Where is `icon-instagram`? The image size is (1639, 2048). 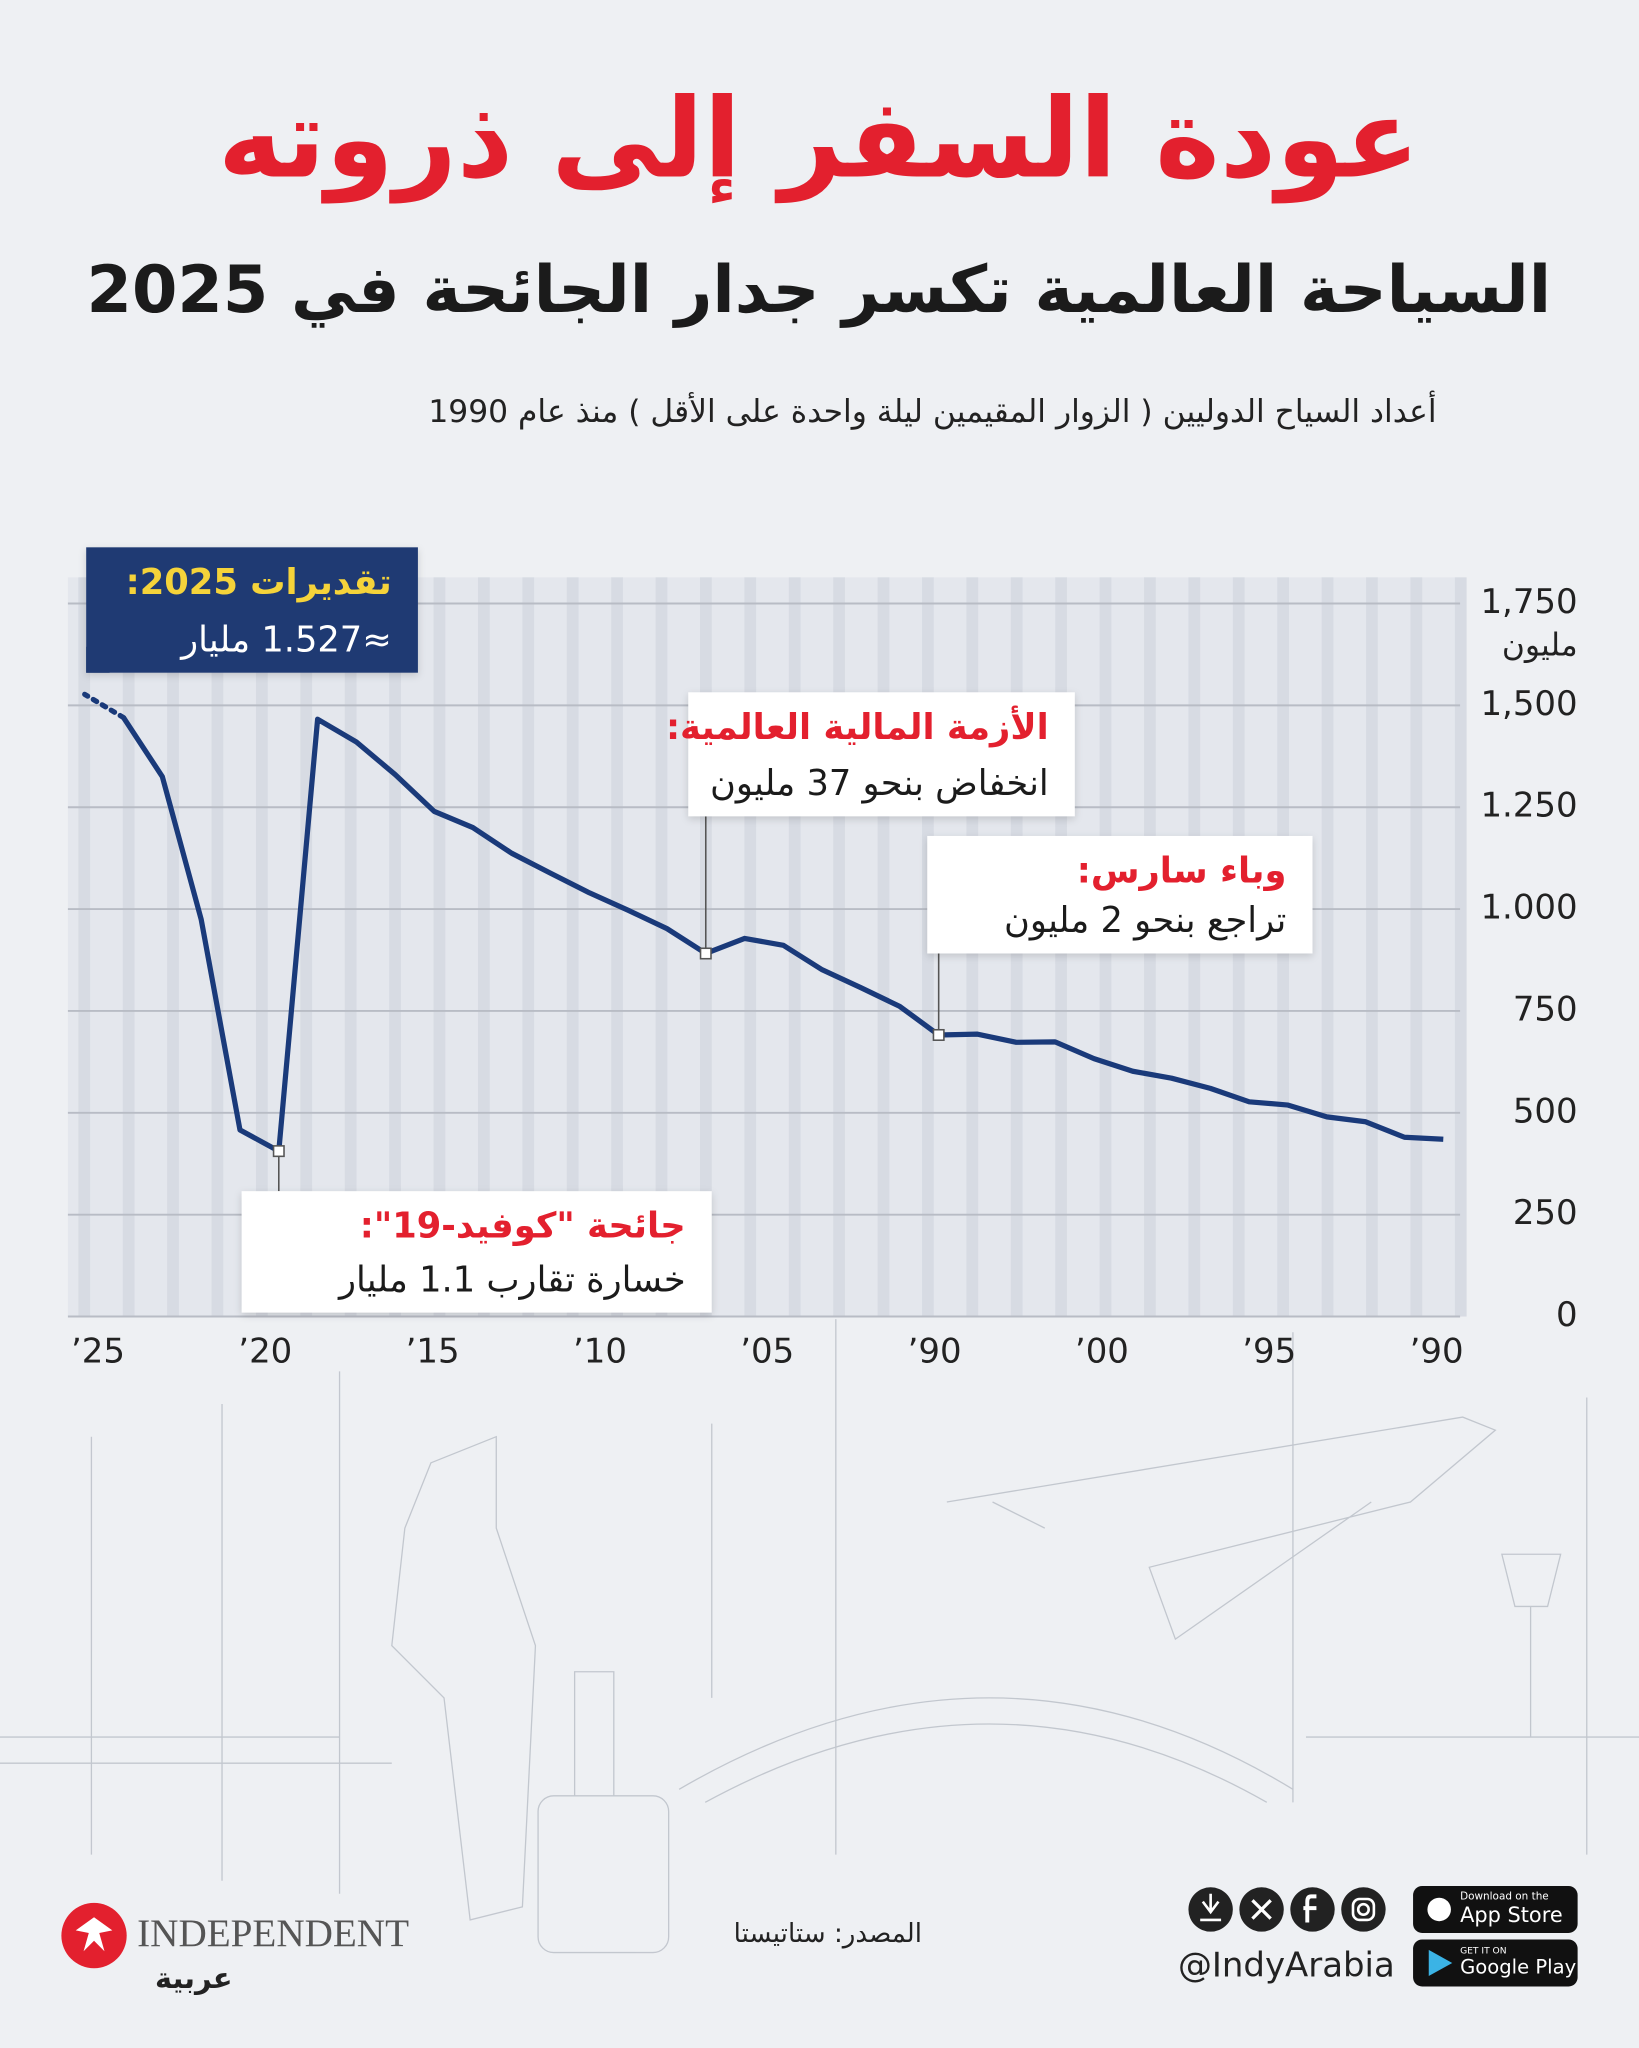
icon-instagram is located at coordinates (1363, 1909).